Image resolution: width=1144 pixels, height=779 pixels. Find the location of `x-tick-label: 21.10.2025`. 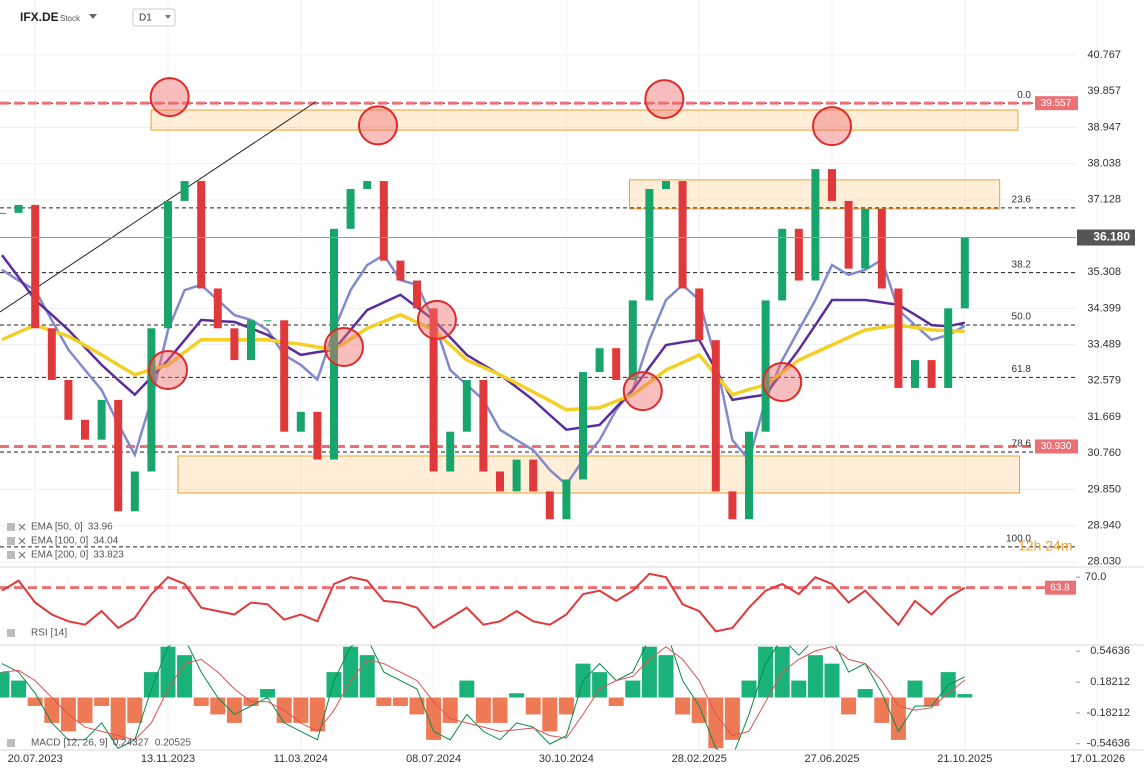

x-tick-label: 21.10.2025 is located at coordinates (964, 759).